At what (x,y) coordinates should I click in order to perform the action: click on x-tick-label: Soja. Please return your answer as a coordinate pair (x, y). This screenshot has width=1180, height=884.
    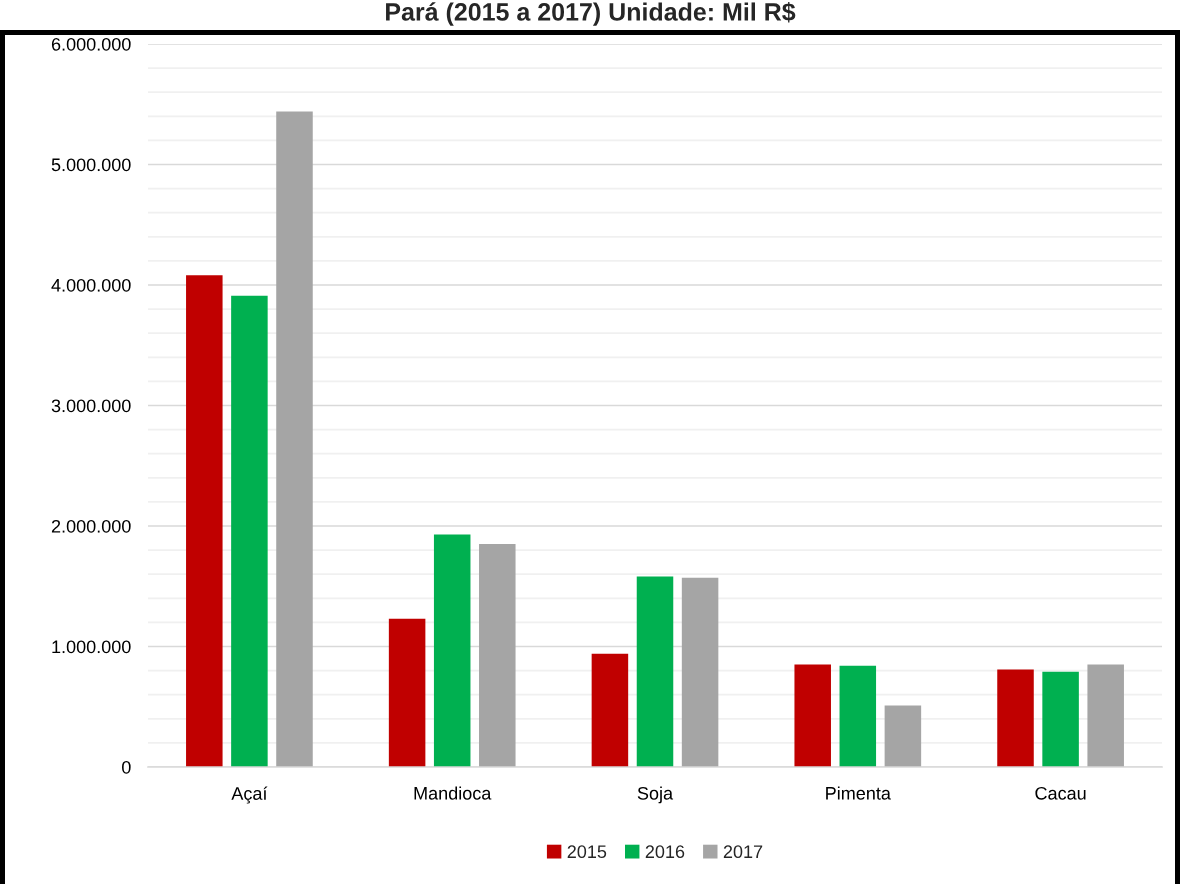
    Looking at the image, I should click on (655, 795).